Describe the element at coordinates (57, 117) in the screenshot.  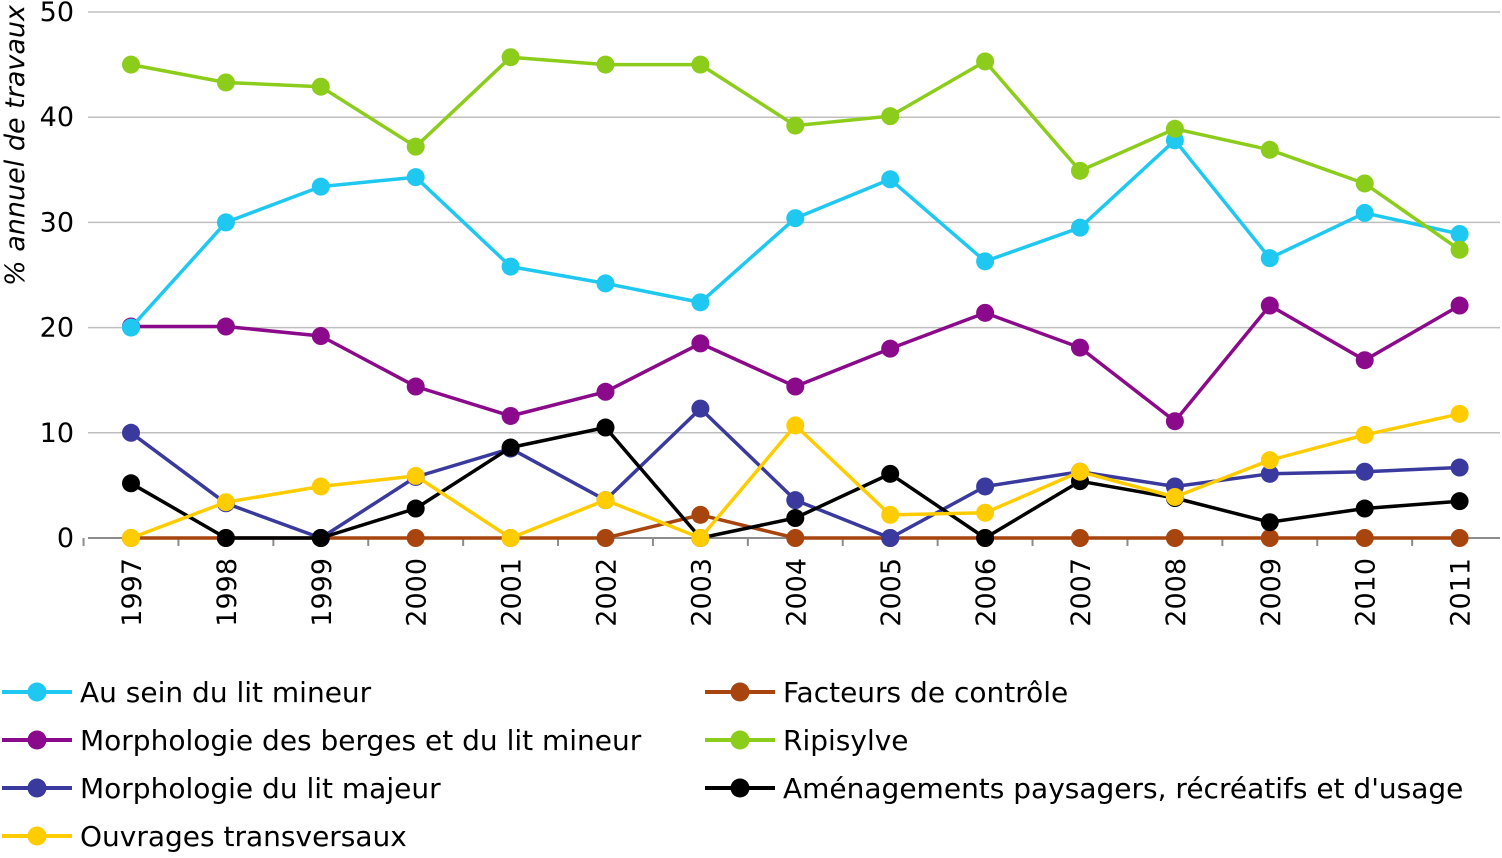
I see `y-tick-label: 40` at that location.